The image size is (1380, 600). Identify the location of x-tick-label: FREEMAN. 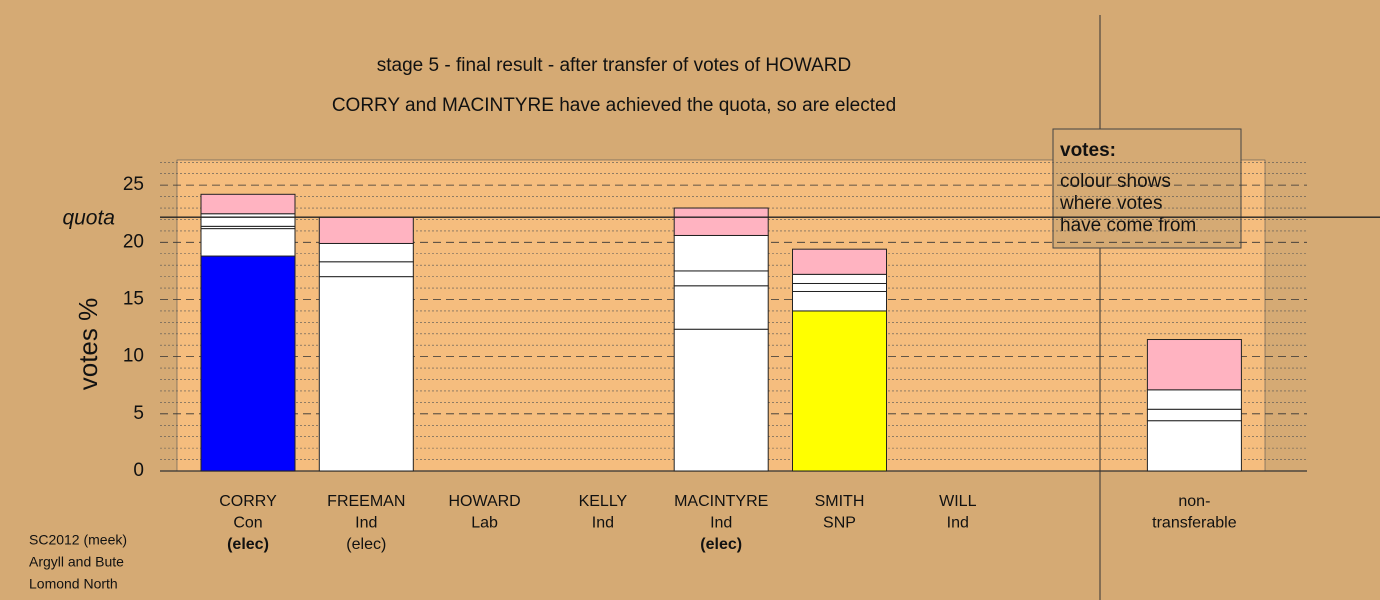
(366, 501).